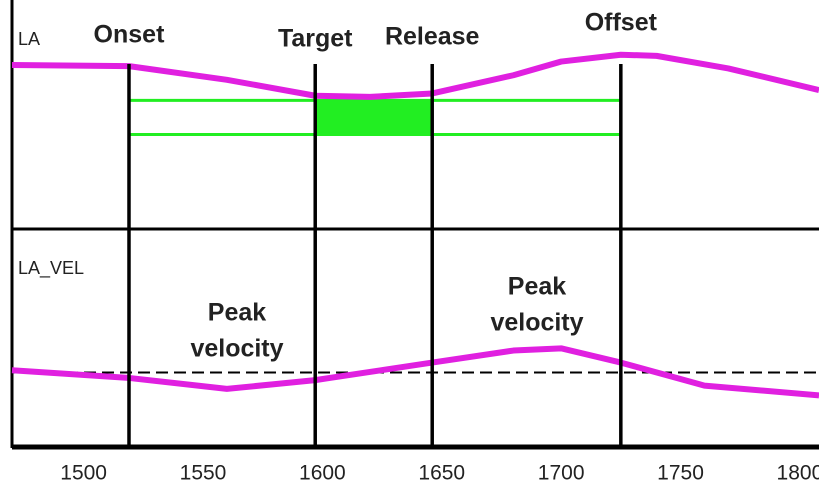 This screenshot has height=497, width=819. What do you see at coordinates (441, 473) in the screenshot?
I see `x-tick-label: 1650` at bounding box center [441, 473].